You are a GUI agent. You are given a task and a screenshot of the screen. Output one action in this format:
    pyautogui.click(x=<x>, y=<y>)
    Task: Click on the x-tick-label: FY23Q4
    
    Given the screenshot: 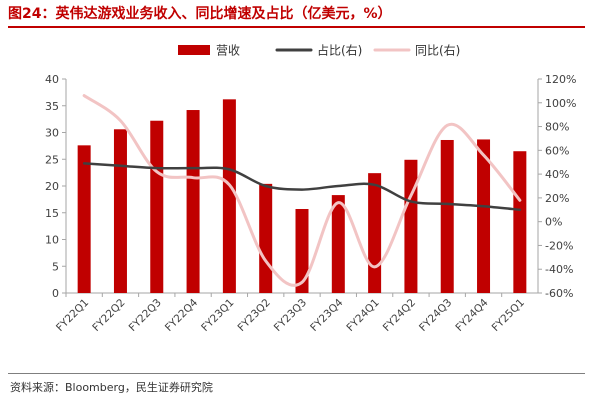 What is the action you would take?
    pyautogui.click(x=327, y=315)
    